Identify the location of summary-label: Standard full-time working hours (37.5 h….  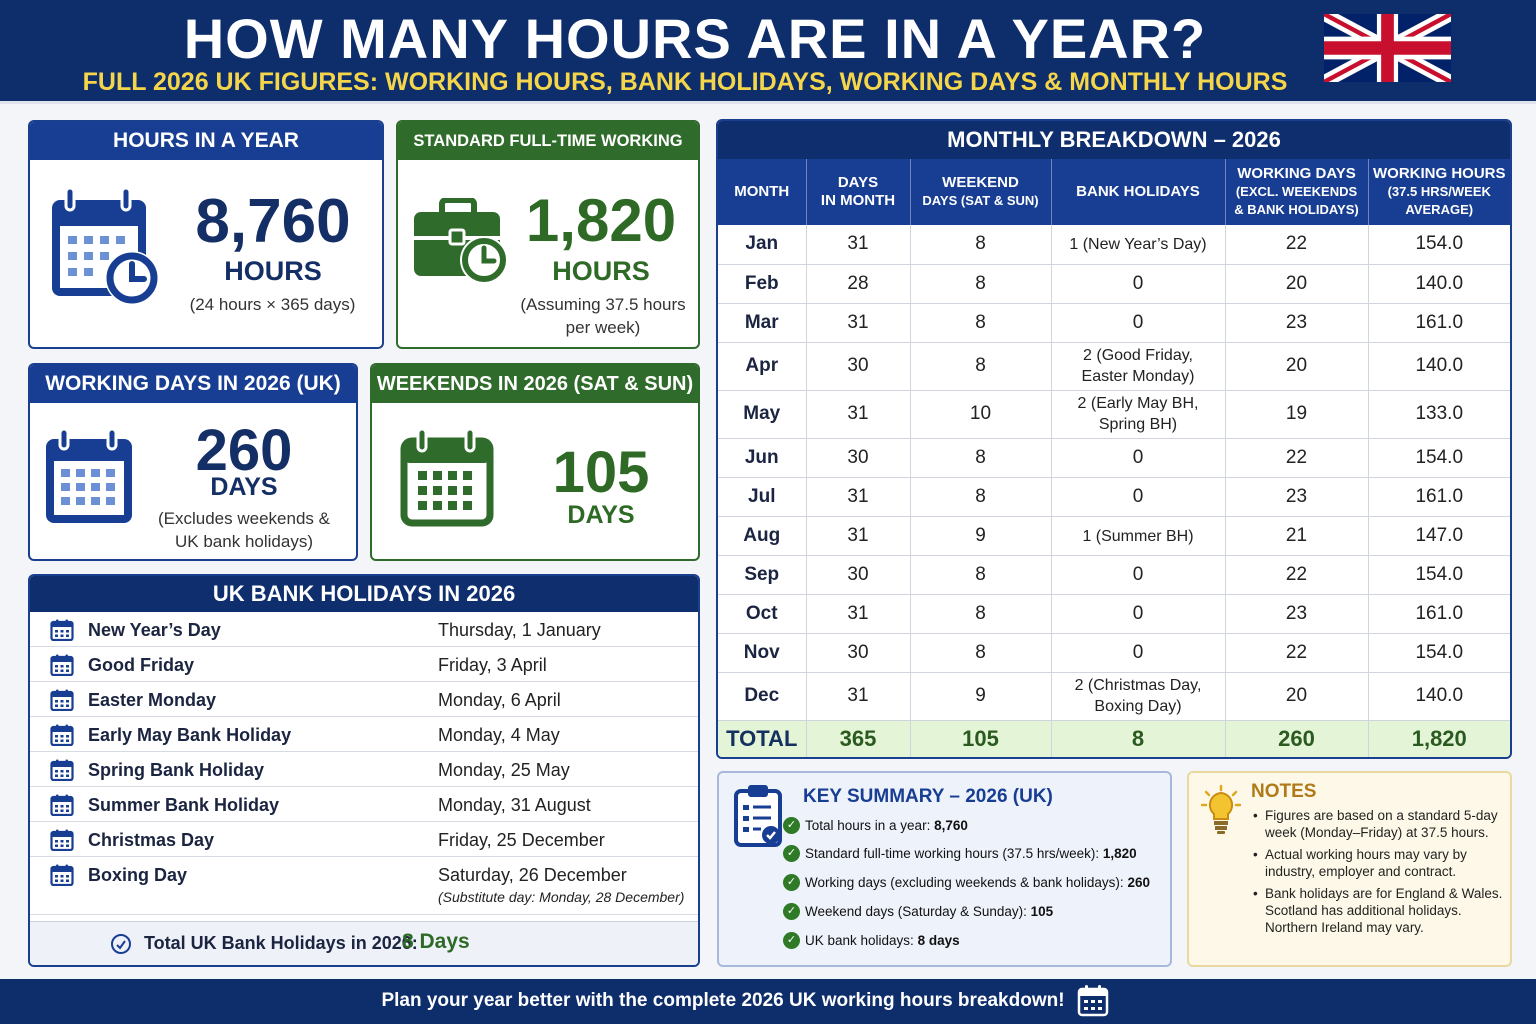
(952, 853).